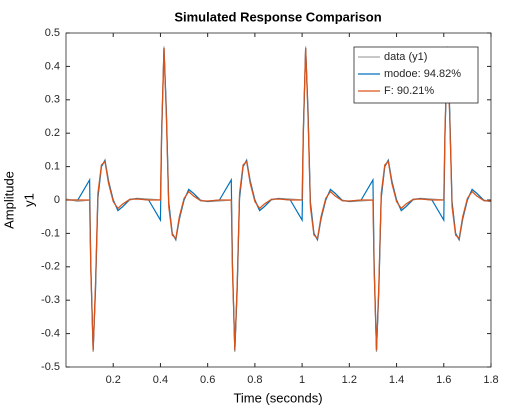 This screenshot has height=408, width=516. I want to click on x-tick-label: 0.6, so click(207, 380).